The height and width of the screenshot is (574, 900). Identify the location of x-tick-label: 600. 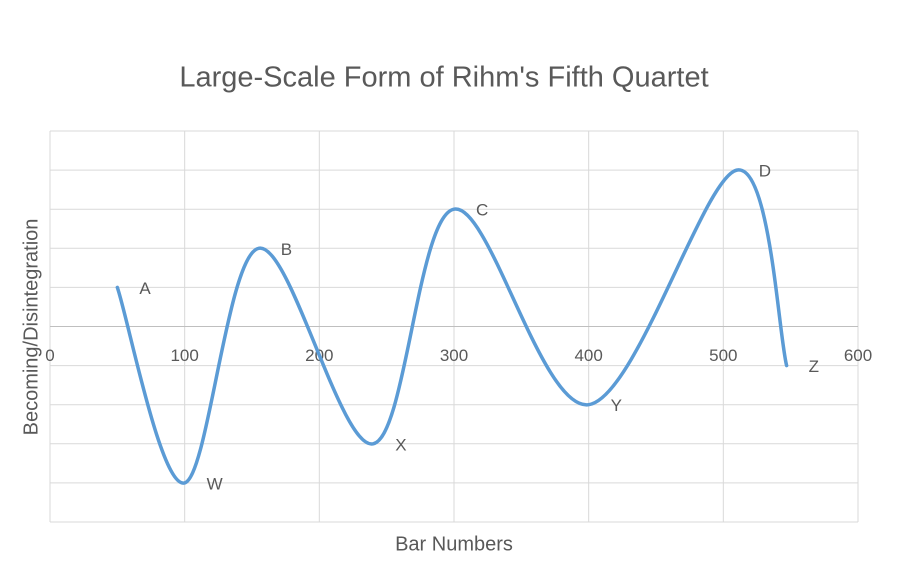
(858, 355).